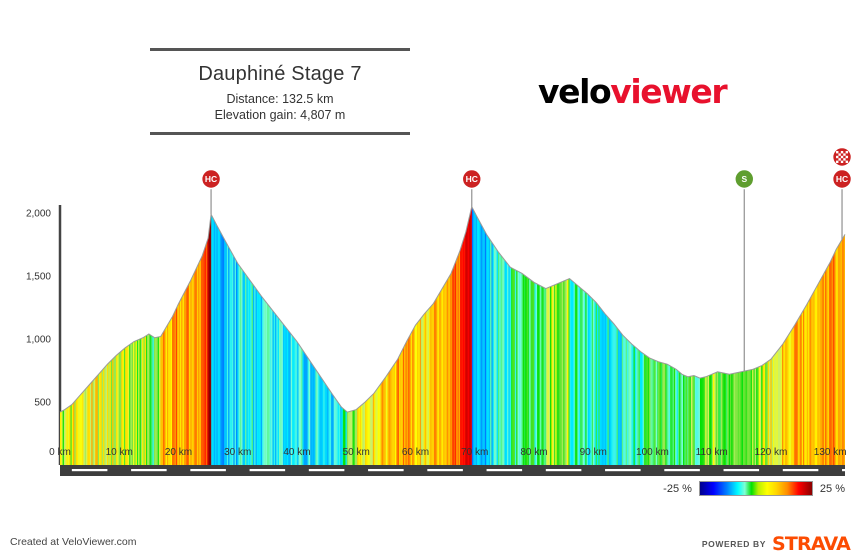 The height and width of the screenshot is (556, 860). I want to click on marker-finish, so click(842, 157).